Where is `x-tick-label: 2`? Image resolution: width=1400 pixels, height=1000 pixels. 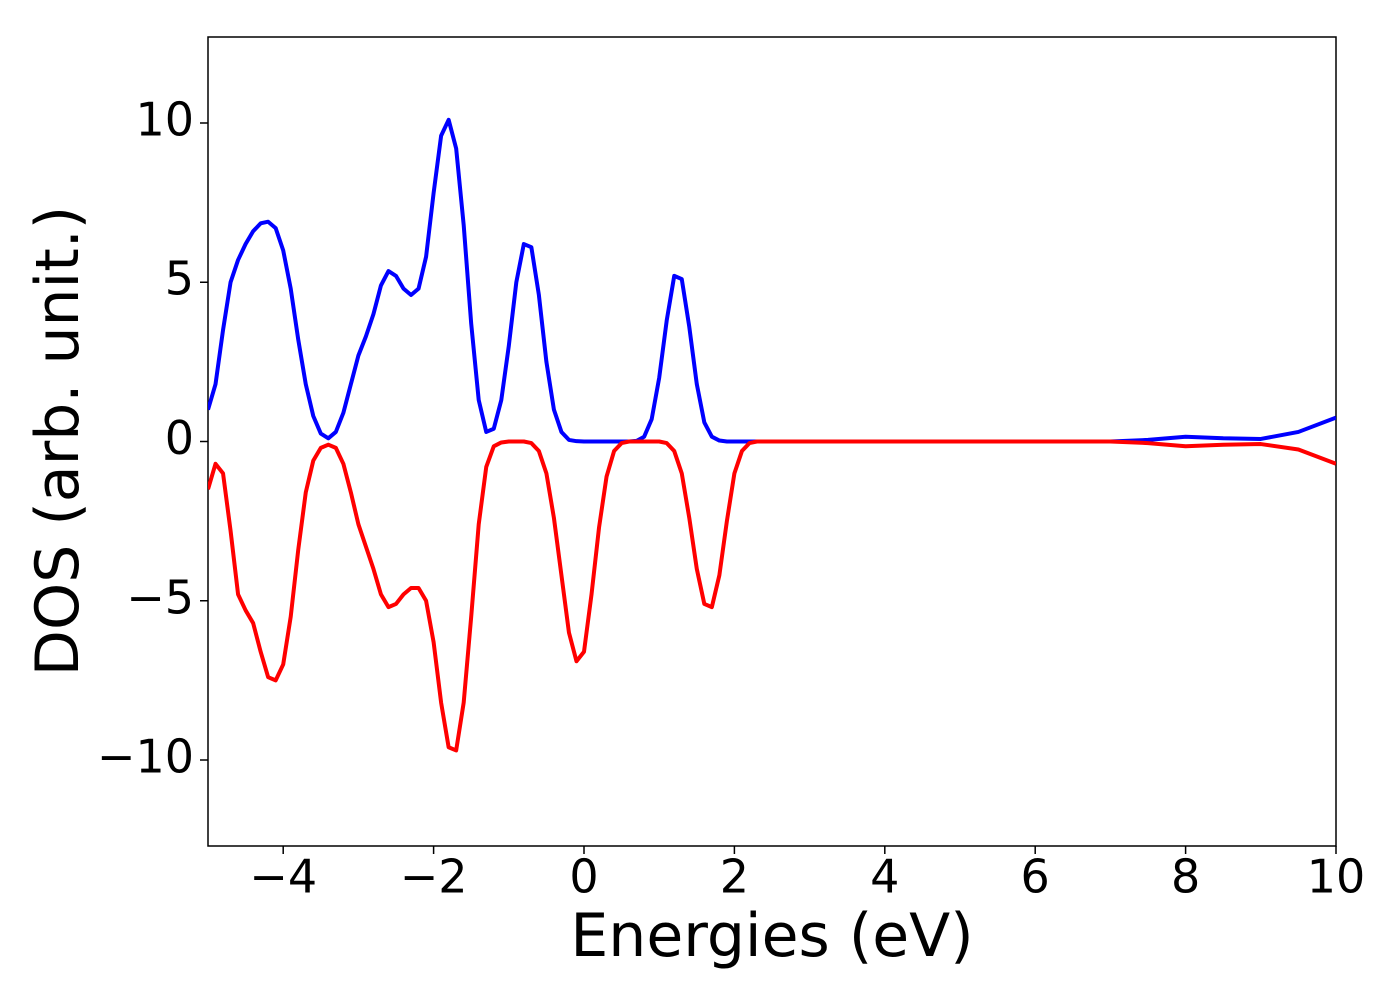 x-tick-label: 2 is located at coordinates (734, 877).